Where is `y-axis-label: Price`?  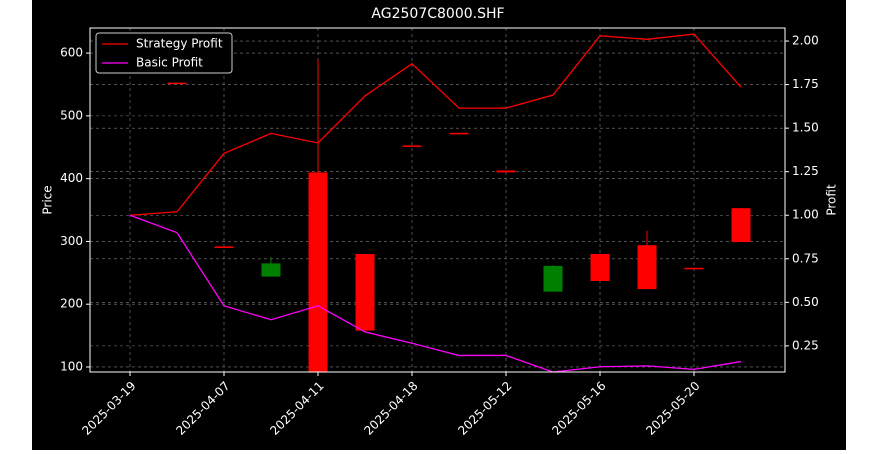
y-axis-label: Price is located at coordinates (48, 199).